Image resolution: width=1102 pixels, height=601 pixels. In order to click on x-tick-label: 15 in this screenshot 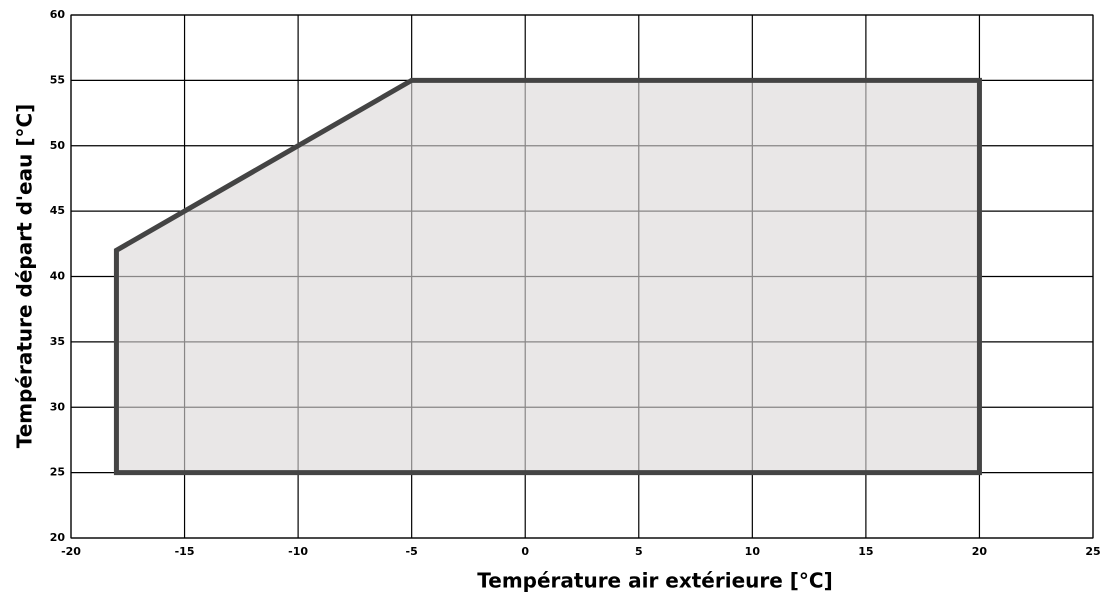, I will do `click(865, 551)`.